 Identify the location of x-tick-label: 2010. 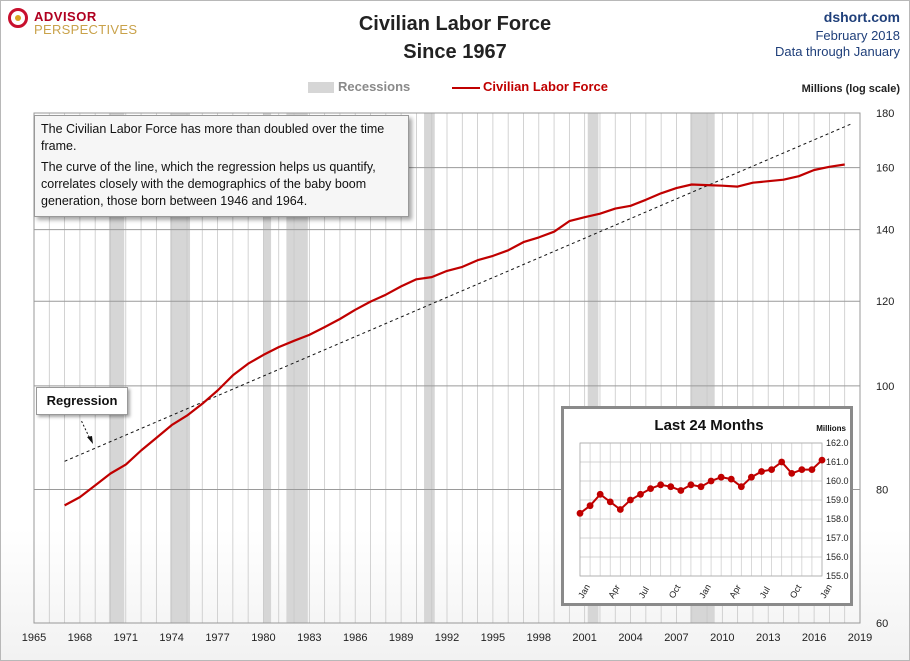
(722, 638).